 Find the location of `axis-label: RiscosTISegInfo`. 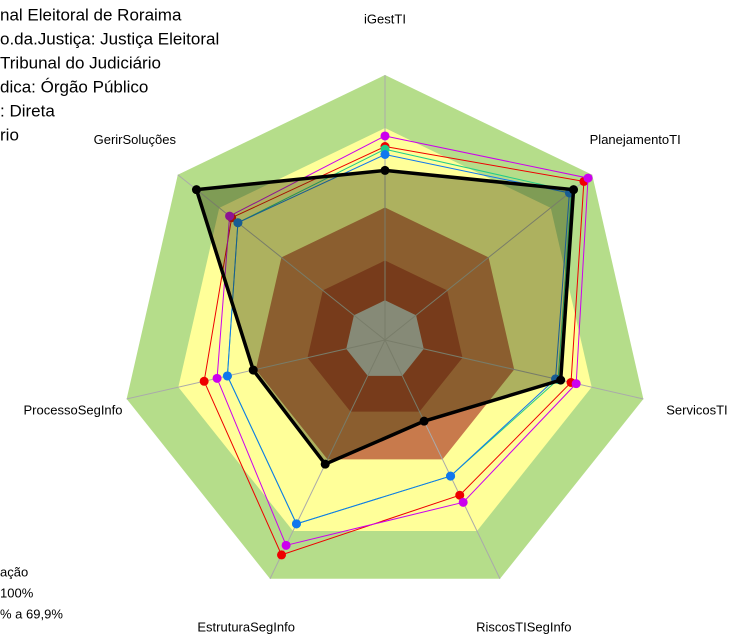

axis-label: RiscosTISegInfo is located at coordinates (523, 627).